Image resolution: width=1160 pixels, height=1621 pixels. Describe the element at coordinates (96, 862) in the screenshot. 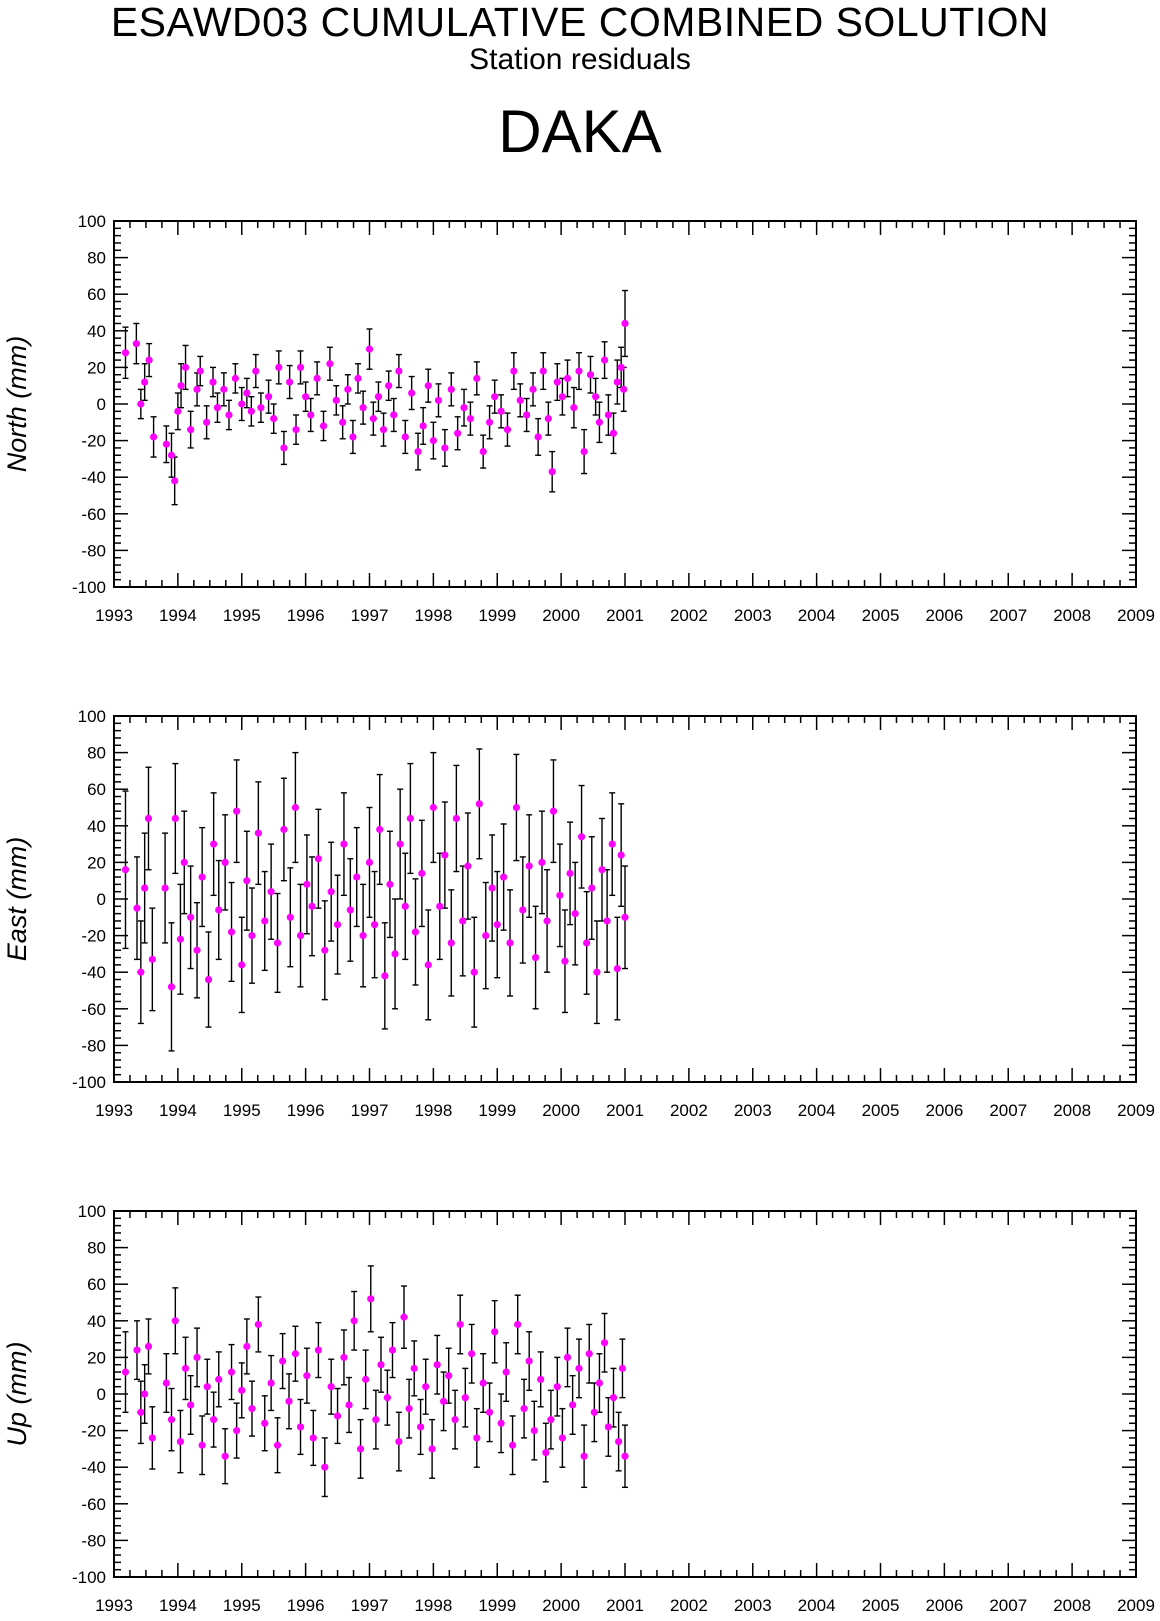

I see `y-tick-label: 20` at that location.